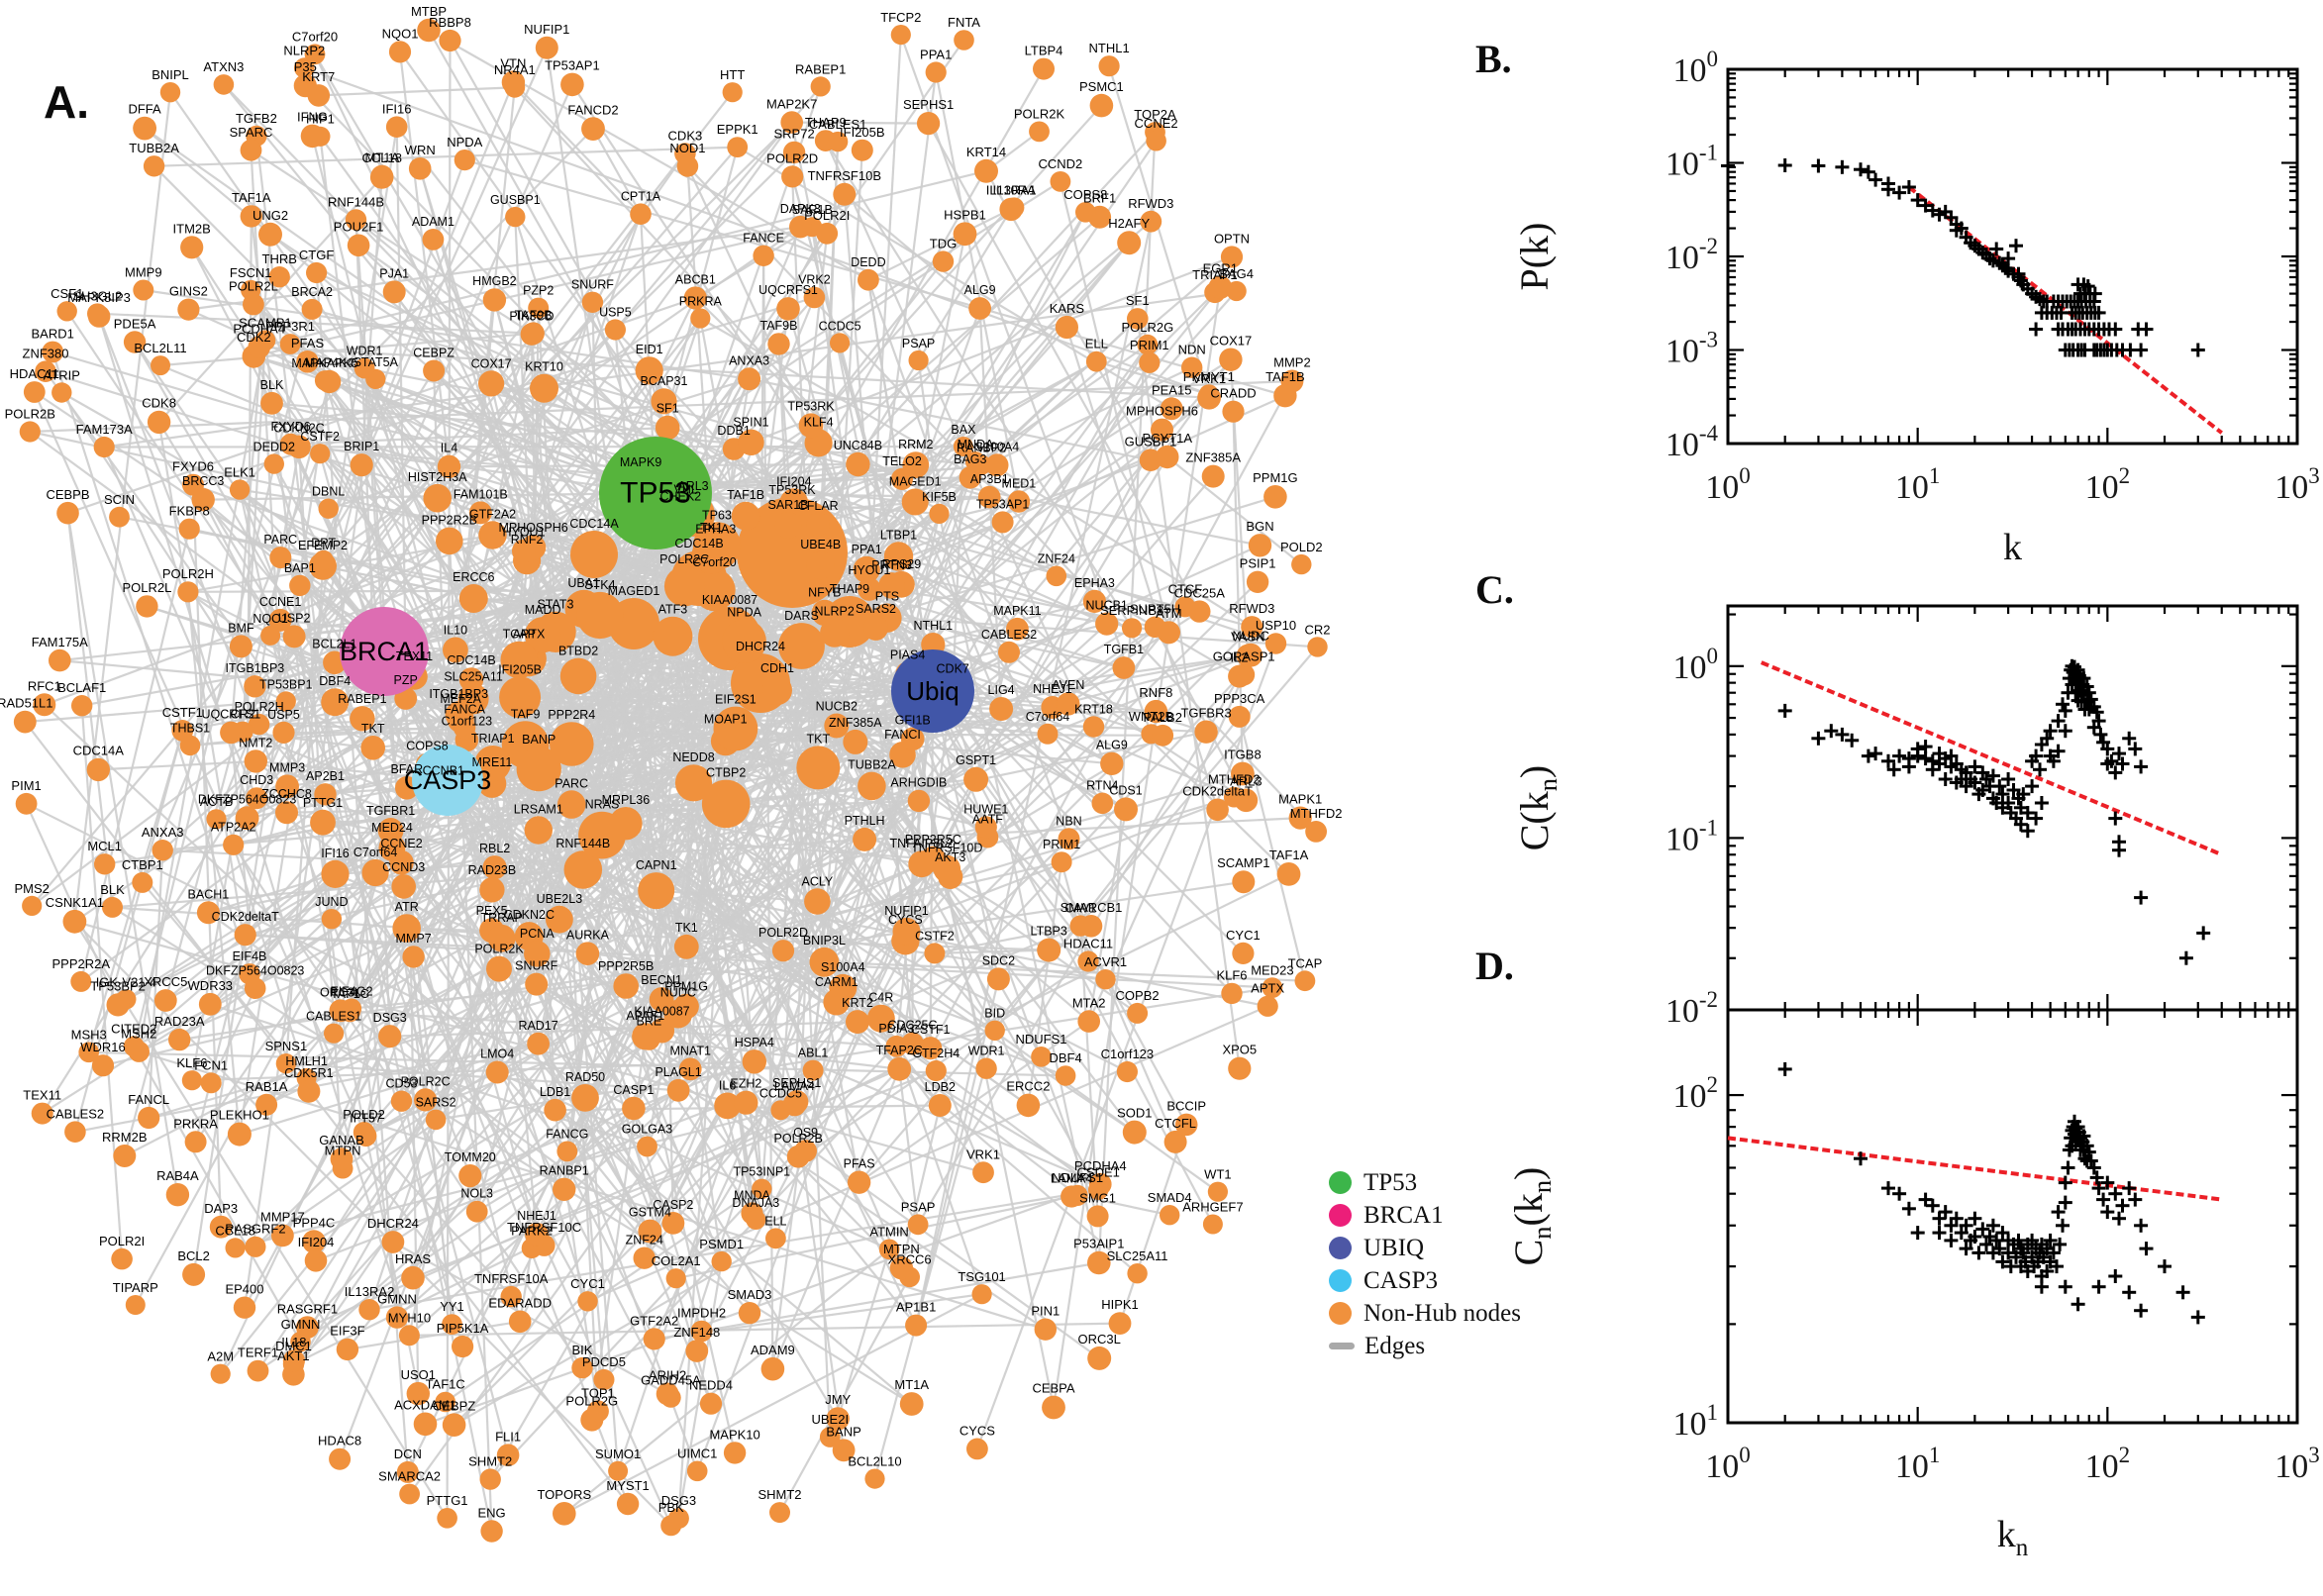 Image resolution: width=2323 pixels, height=1596 pixels. What do you see at coordinates (939, 497) in the screenshot?
I see `svg-text: KIF5B` at bounding box center [939, 497].